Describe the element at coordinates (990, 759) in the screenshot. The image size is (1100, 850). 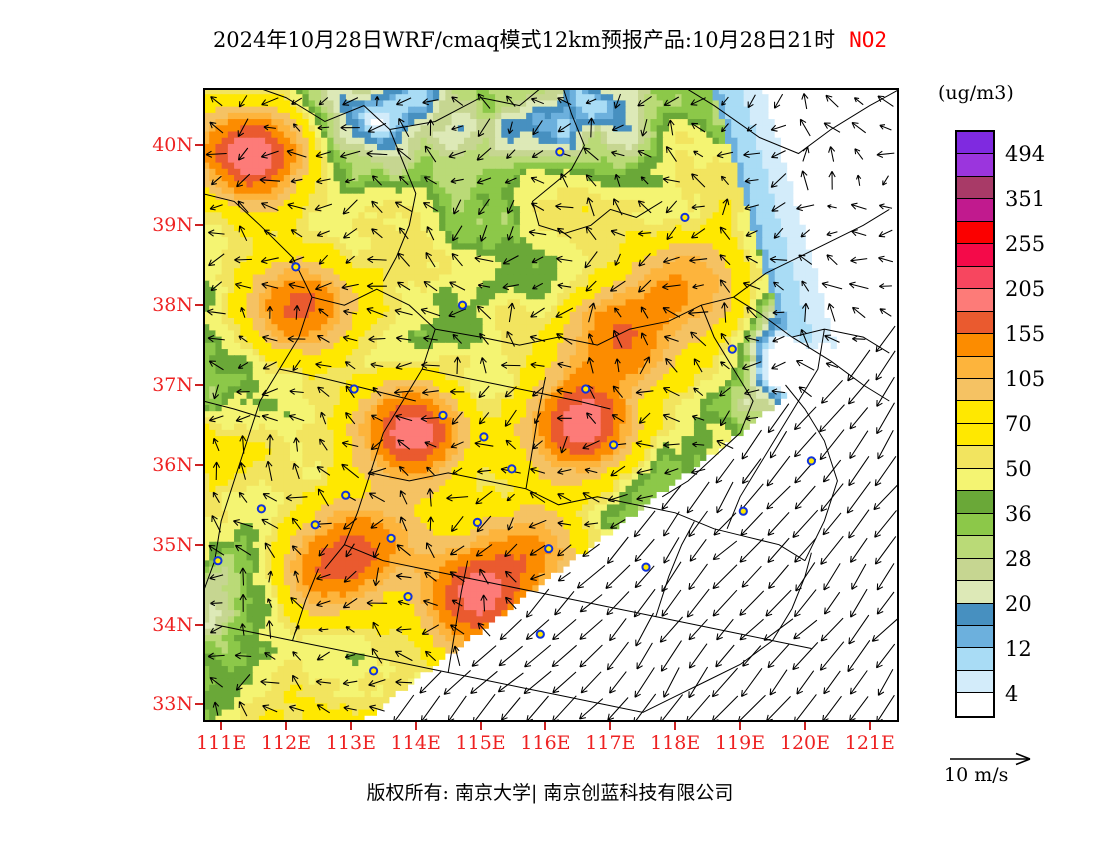
I see `wind-scale-arrow-icon` at that location.